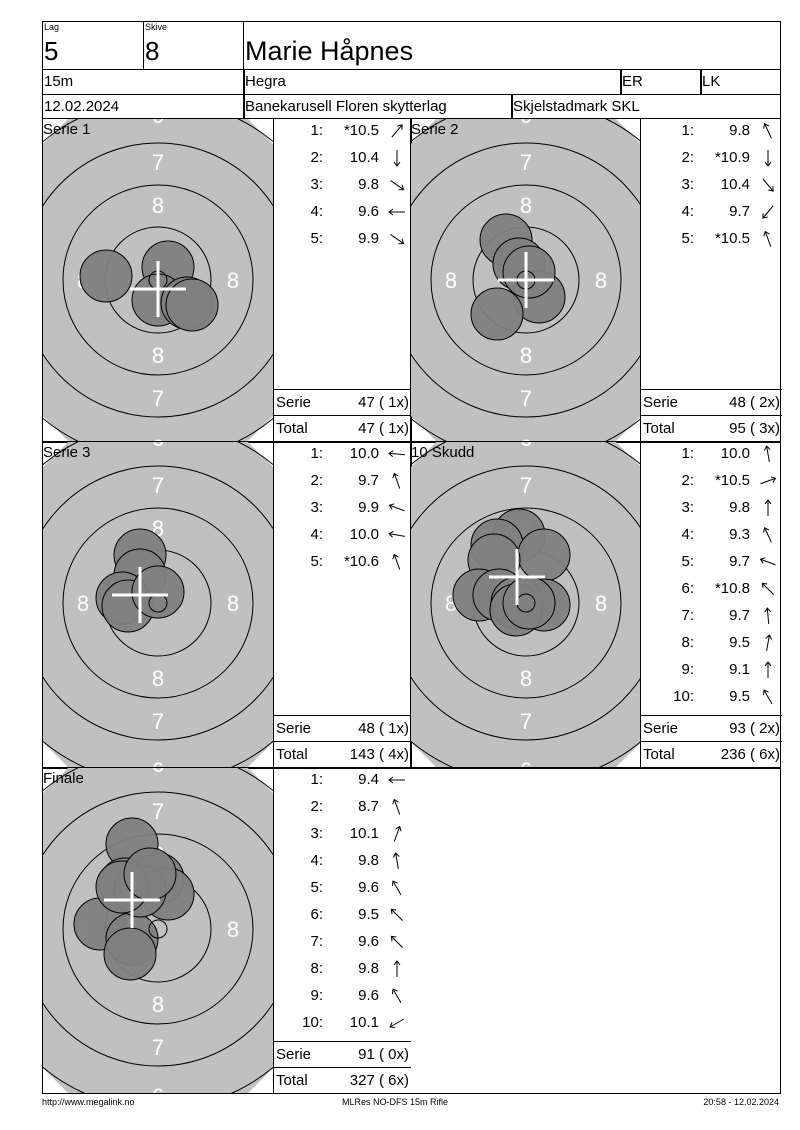 The height and width of the screenshot is (1130, 800). What do you see at coordinates (711, 81) in the screenshot?
I see `class-2: LK` at bounding box center [711, 81].